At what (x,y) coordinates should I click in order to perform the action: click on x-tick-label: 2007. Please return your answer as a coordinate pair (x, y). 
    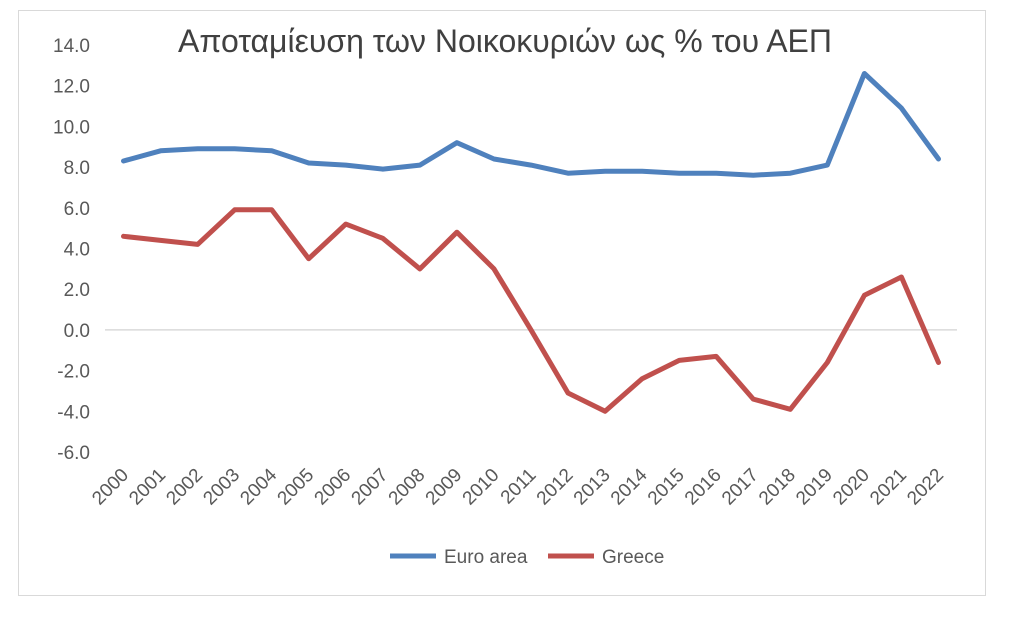
    Looking at the image, I should click on (370, 487).